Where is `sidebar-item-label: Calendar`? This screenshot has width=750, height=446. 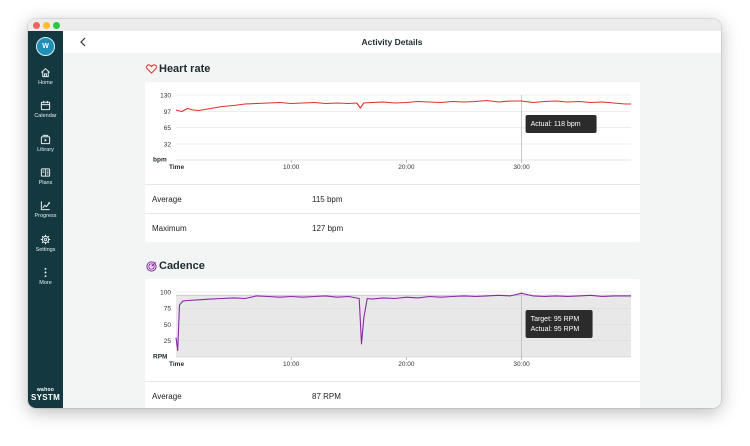 sidebar-item-label: Calendar is located at coordinates (45, 116).